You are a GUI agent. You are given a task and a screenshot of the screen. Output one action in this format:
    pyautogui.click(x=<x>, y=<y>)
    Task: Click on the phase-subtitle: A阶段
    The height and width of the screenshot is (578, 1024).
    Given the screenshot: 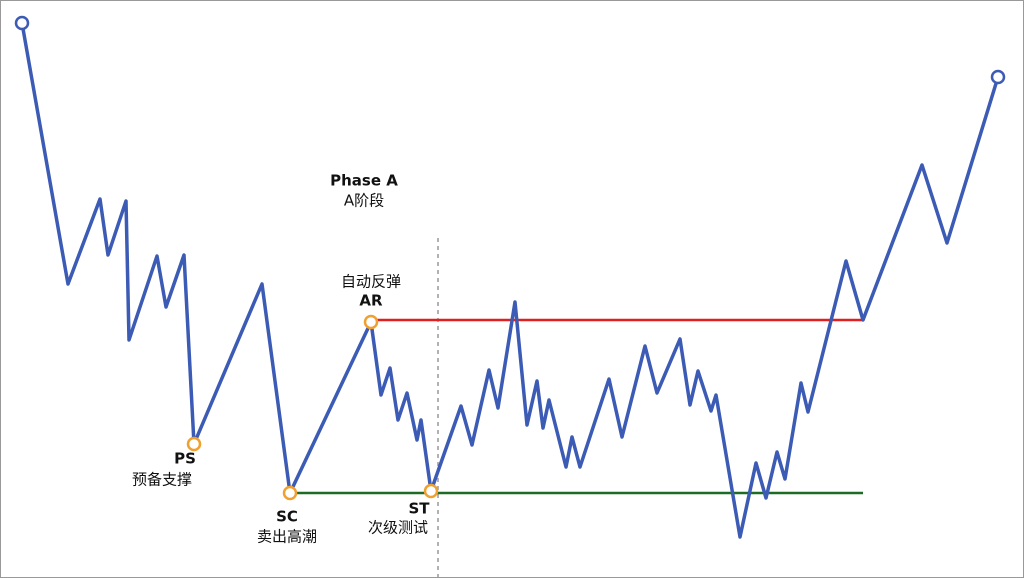 What is the action you would take?
    pyautogui.click(x=364, y=201)
    